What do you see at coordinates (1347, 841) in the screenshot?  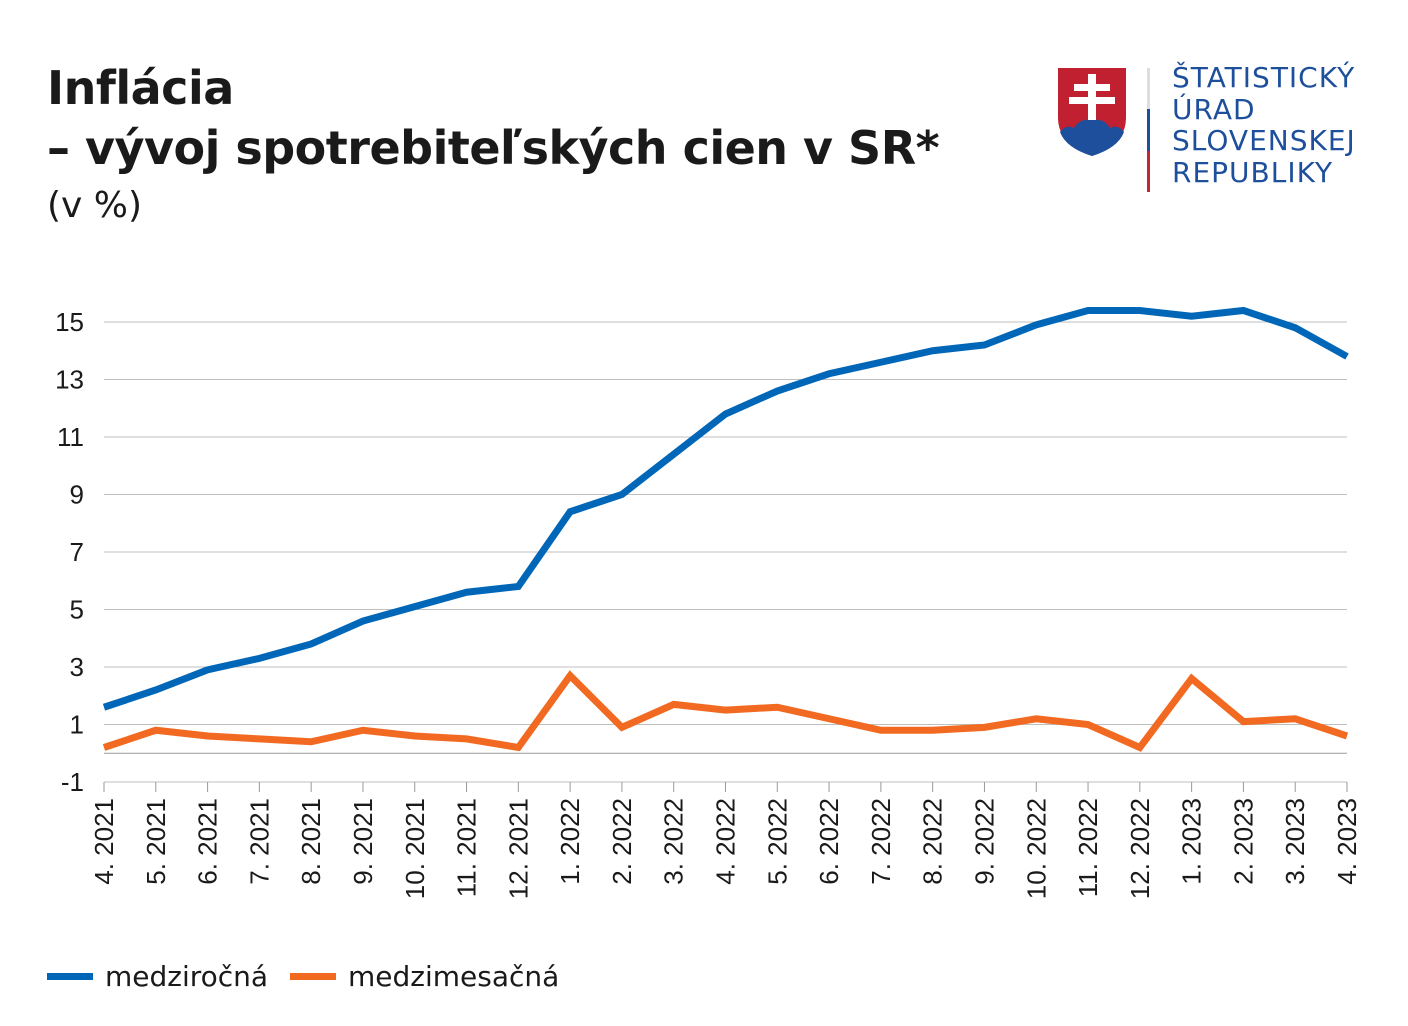 I see `x-tick-label: 4. 2023` at bounding box center [1347, 841].